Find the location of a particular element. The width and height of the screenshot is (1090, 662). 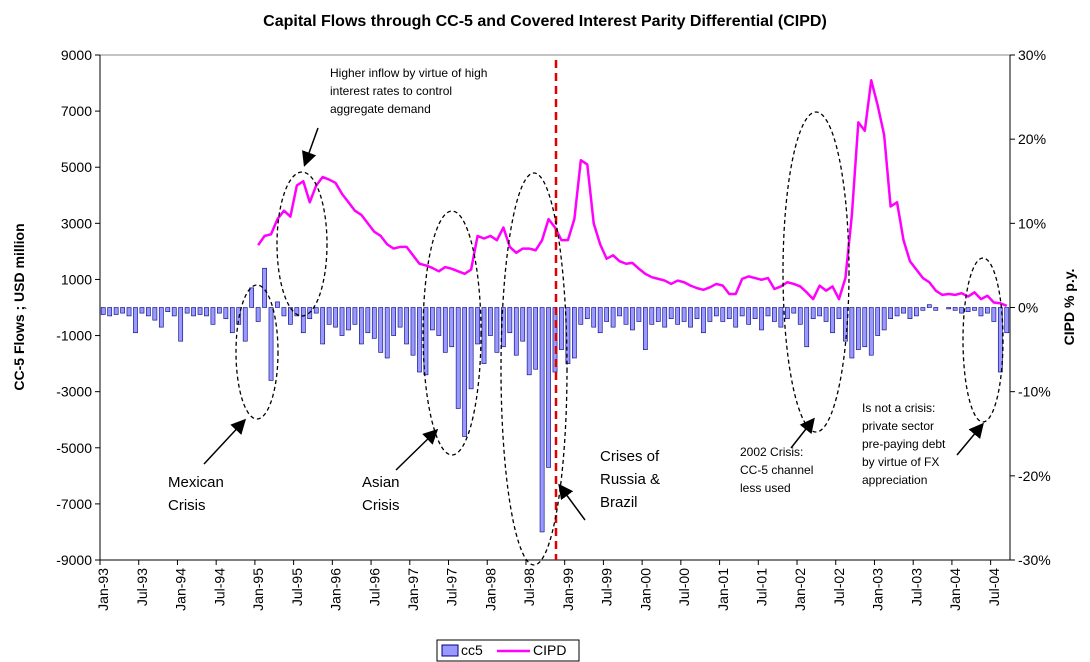

y2-tick-label: -20% is located at coordinates (1034, 476).